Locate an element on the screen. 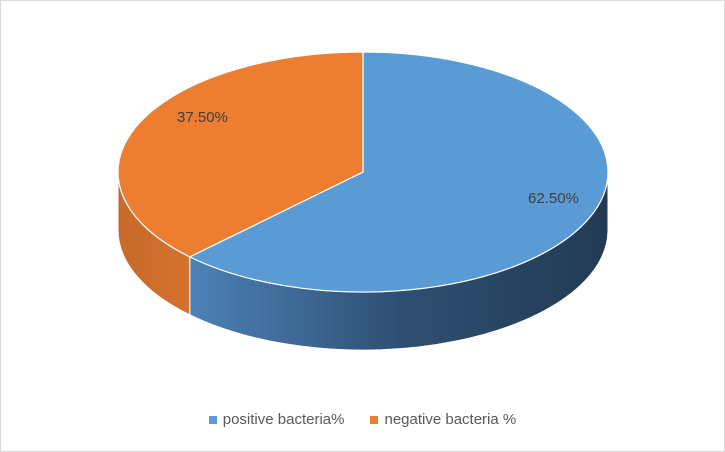 The image size is (725, 452). legend-entry-positive: positive bacteria% is located at coordinates (276, 419).